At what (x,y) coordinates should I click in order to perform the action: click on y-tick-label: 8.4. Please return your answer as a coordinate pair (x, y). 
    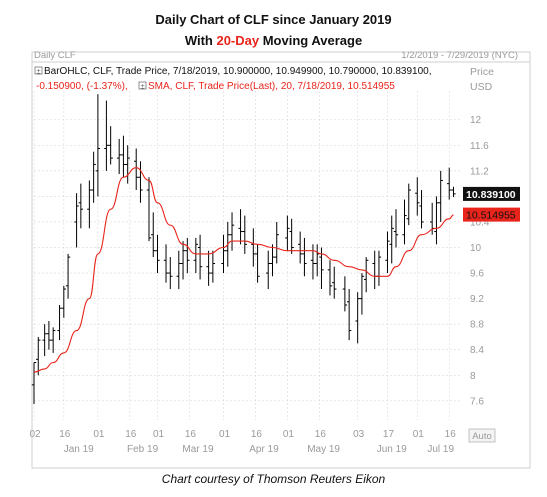
    Looking at the image, I should click on (477, 350).